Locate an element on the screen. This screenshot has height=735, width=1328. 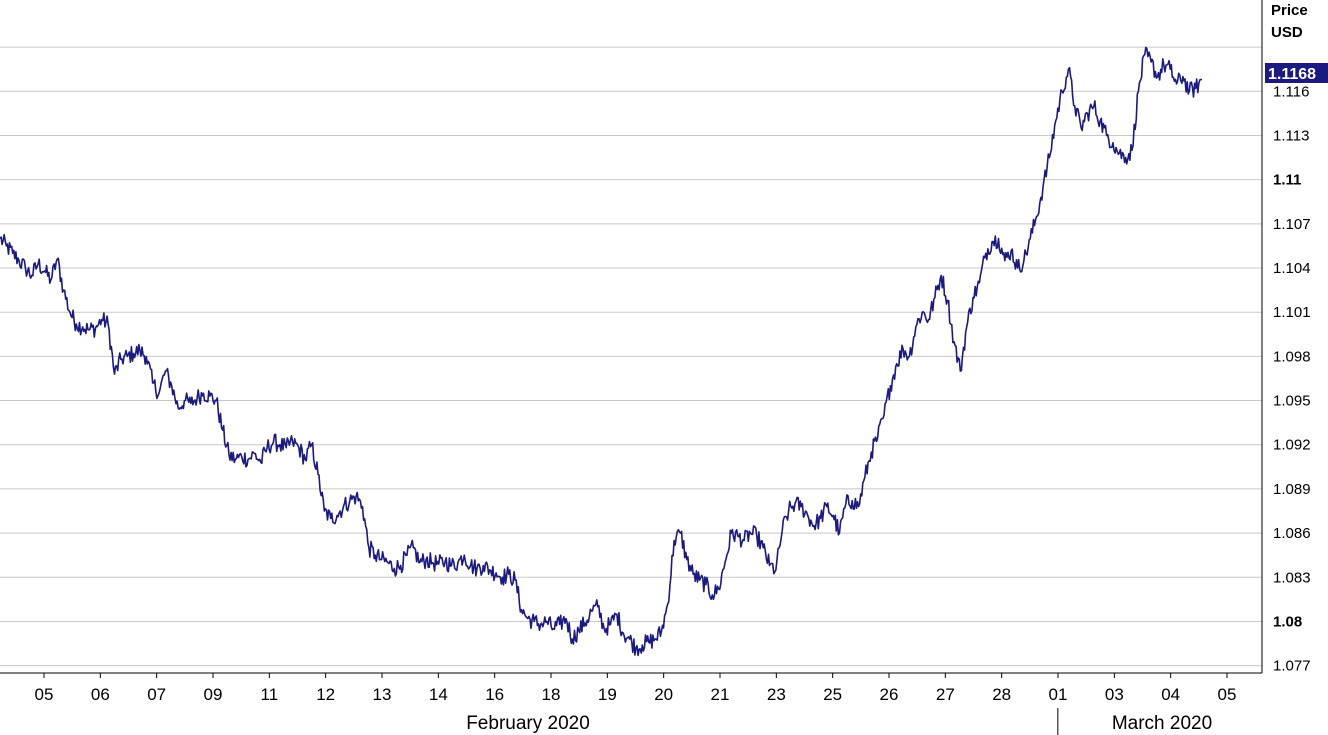
x-tick-label: 25 is located at coordinates (832, 694).